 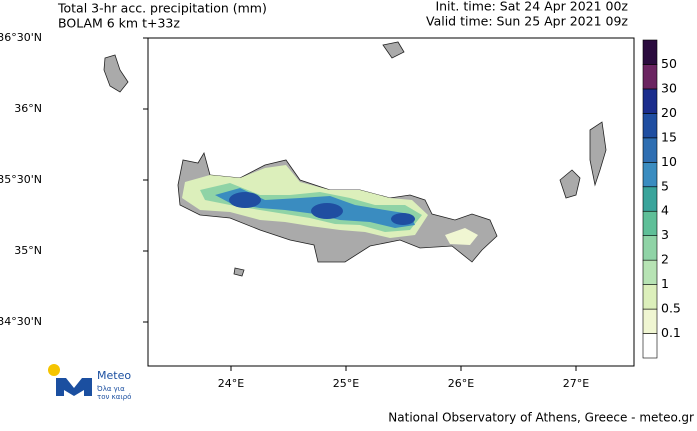 I want to click on colorbar-label: 4, so click(x=665, y=210).